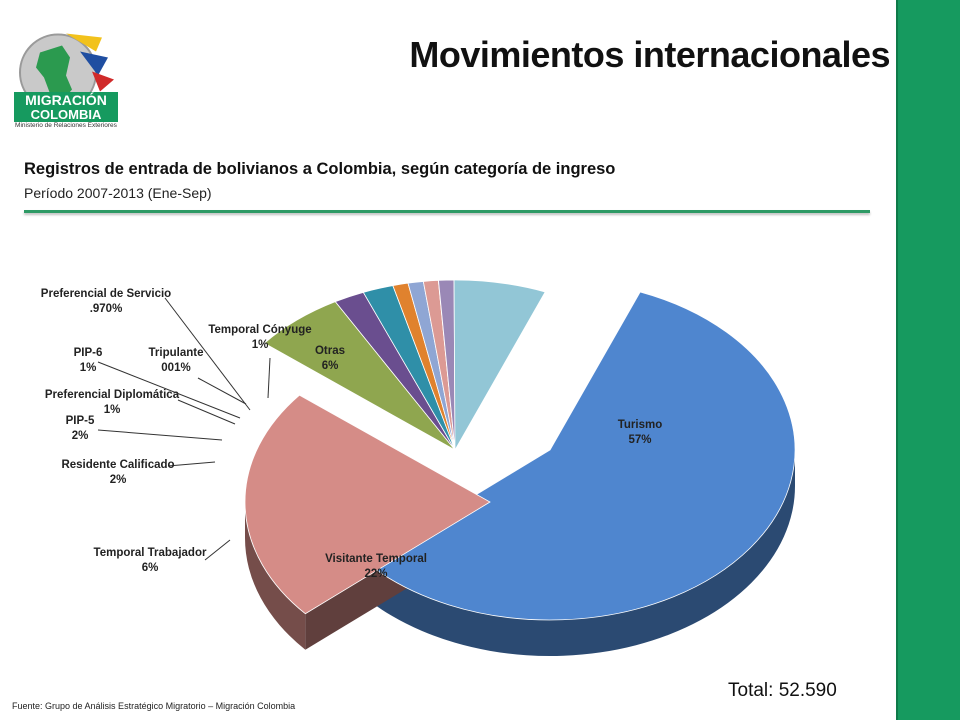 Image resolution: width=960 pixels, height=720 pixels. Describe the element at coordinates (640, 425) in the screenshot. I see `slice-label-name: Turismo` at that location.